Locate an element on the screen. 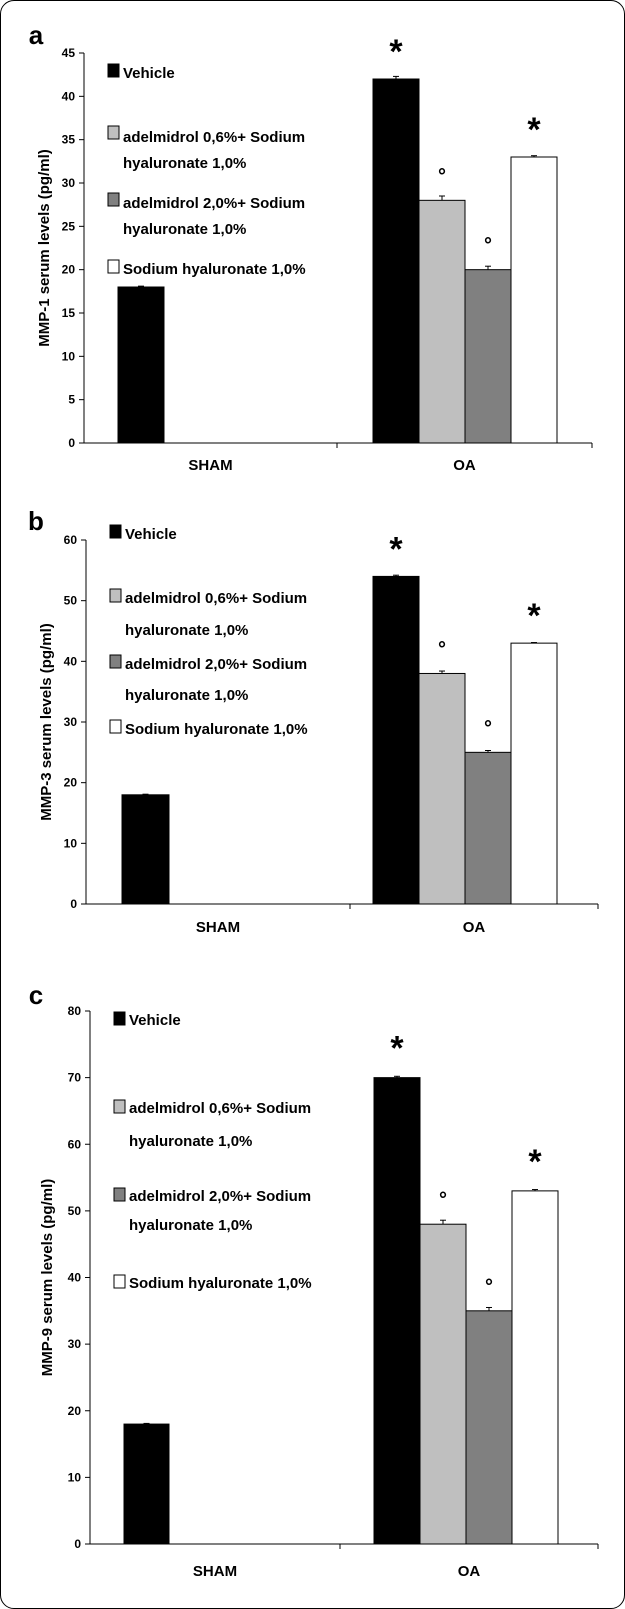 The width and height of the screenshot is (625, 1609). panel-c-y-tick-label: 70 is located at coordinates (75, 1078).